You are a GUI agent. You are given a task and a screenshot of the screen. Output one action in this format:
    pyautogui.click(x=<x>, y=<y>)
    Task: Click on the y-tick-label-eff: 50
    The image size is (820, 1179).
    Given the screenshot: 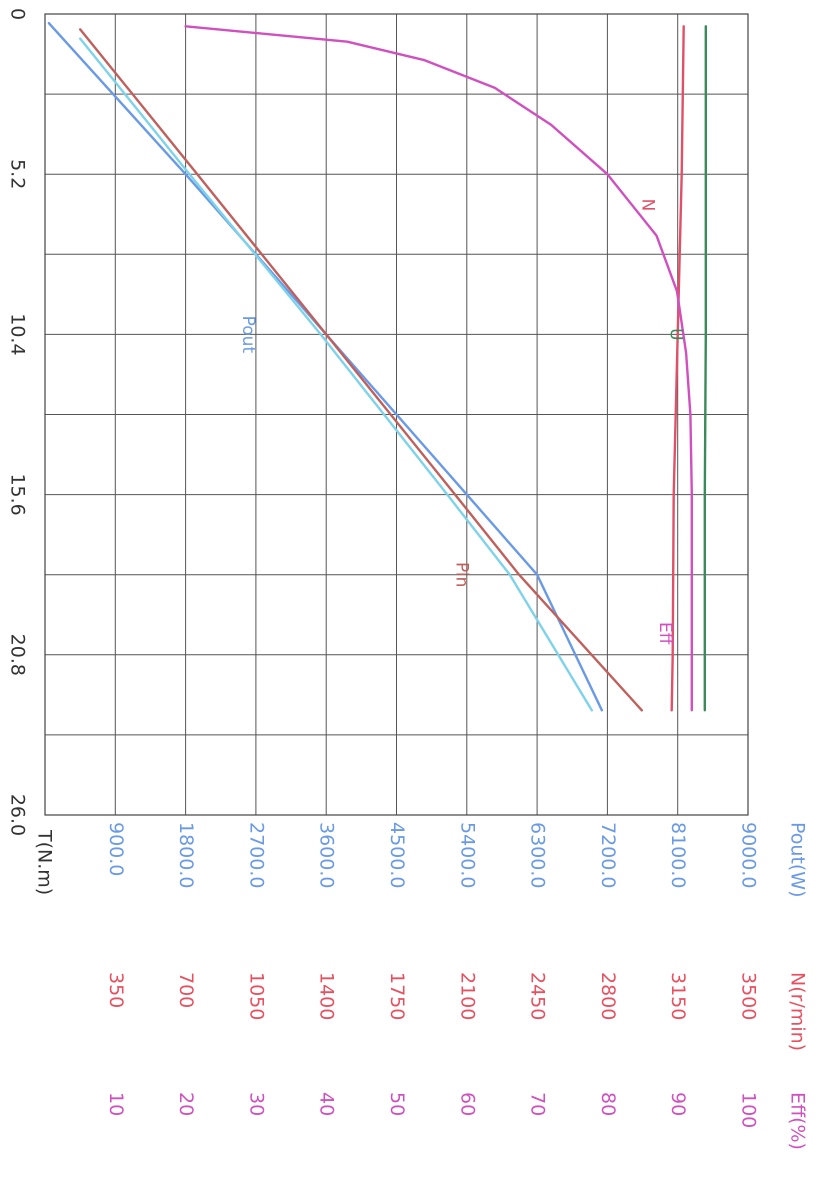 What is the action you would take?
    pyautogui.click(x=397, y=1104)
    